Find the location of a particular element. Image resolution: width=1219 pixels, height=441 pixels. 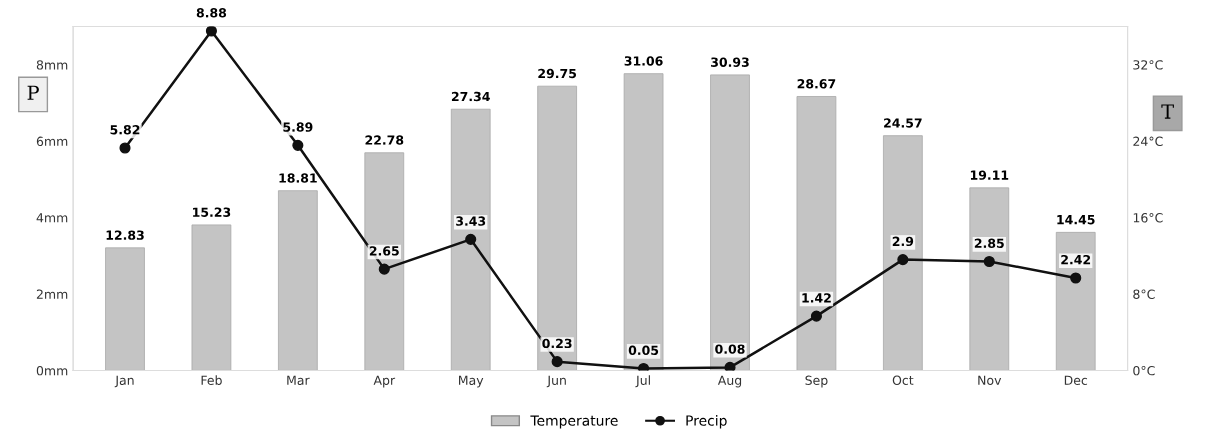

x-tick-label: Jun is located at coordinates (556, 381).